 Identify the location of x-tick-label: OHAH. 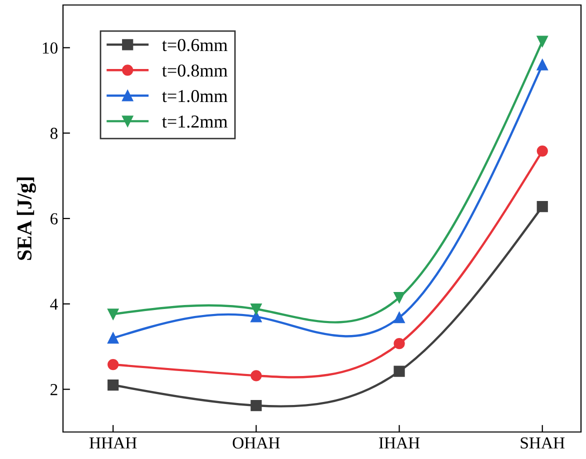
(256, 443).